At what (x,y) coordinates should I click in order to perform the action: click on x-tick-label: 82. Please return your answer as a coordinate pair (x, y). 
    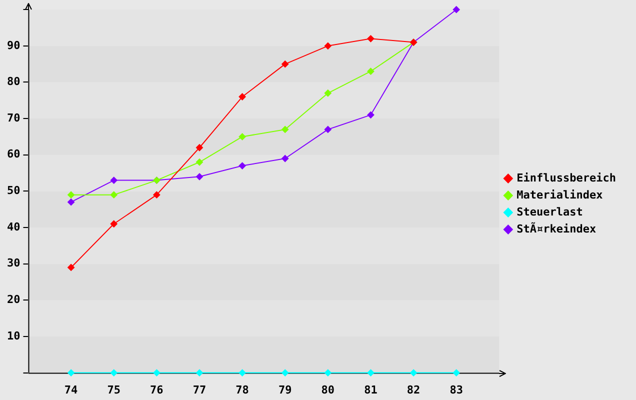
    Looking at the image, I should click on (413, 389).